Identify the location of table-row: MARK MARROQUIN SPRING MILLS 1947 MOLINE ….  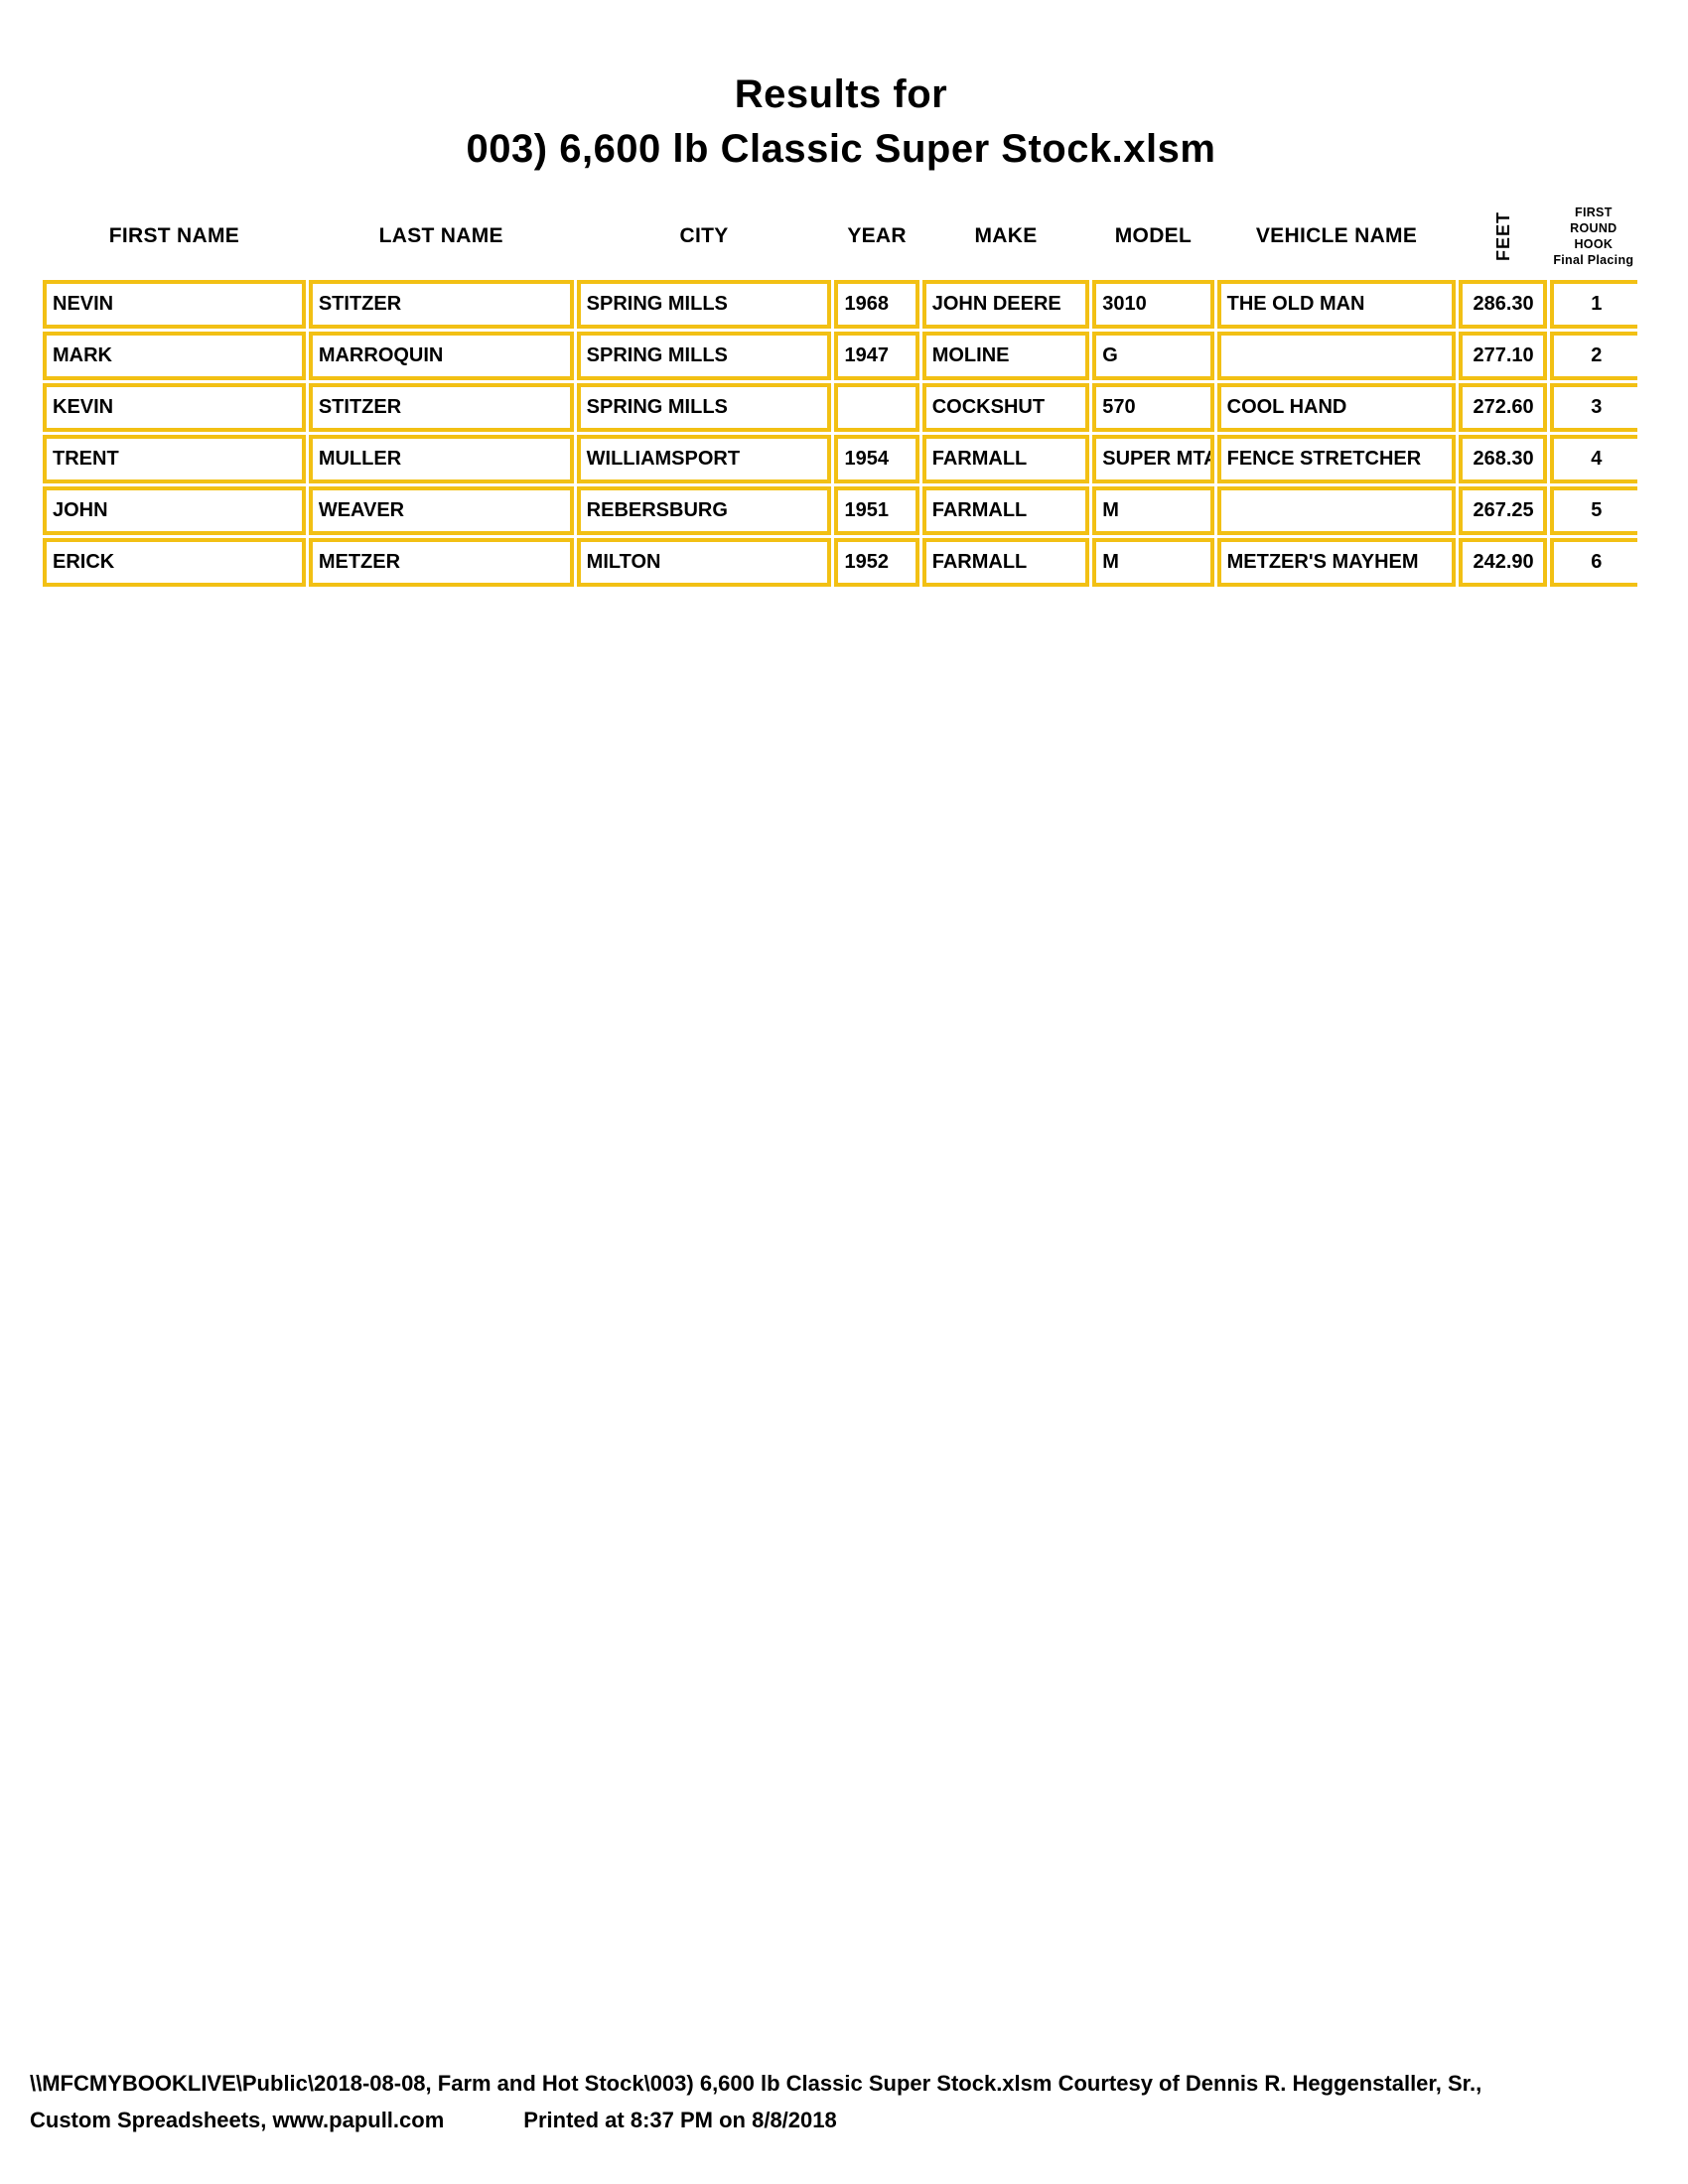
(840, 356).